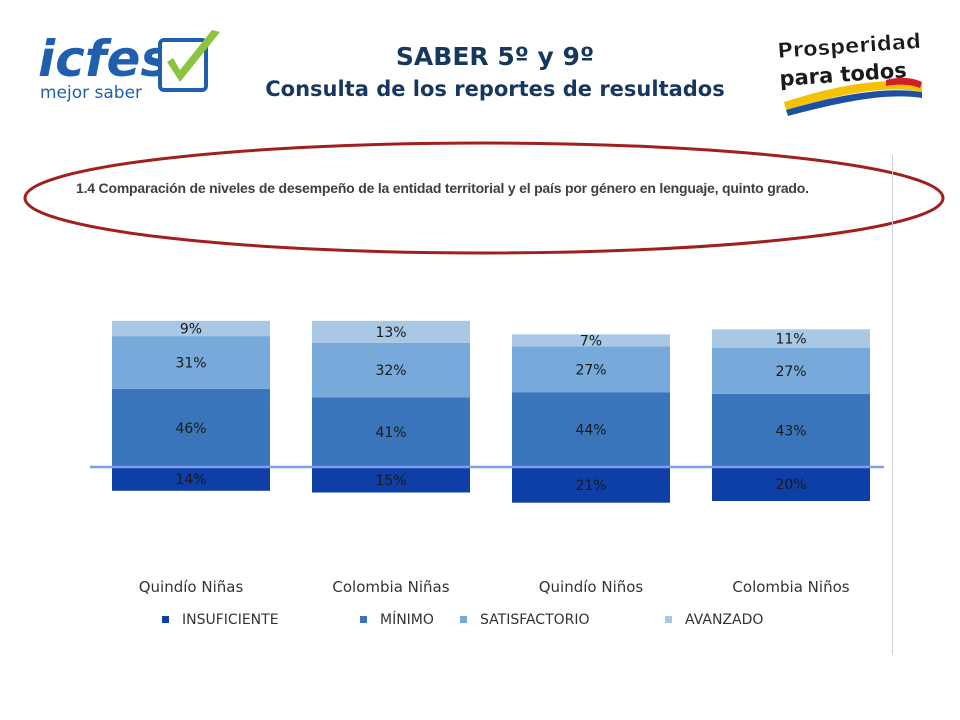  I want to click on data-label: 9%, so click(191, 329).